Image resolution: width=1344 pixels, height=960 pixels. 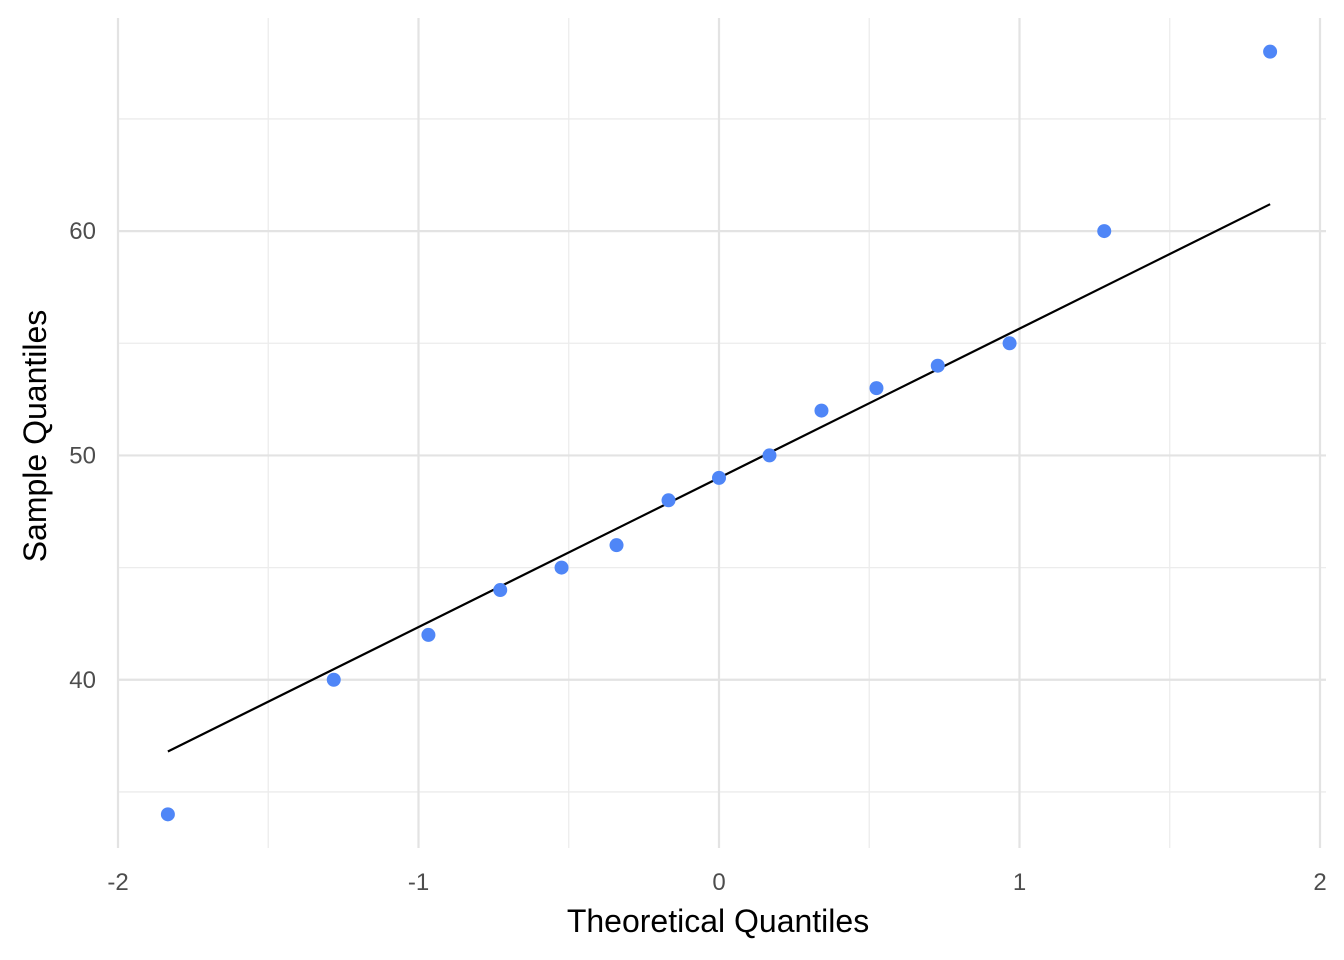 What do you see at coordinates (1019, 882) in the screenshot?
I see `x-tick-label: 1` at bounding box center [1019, 882].